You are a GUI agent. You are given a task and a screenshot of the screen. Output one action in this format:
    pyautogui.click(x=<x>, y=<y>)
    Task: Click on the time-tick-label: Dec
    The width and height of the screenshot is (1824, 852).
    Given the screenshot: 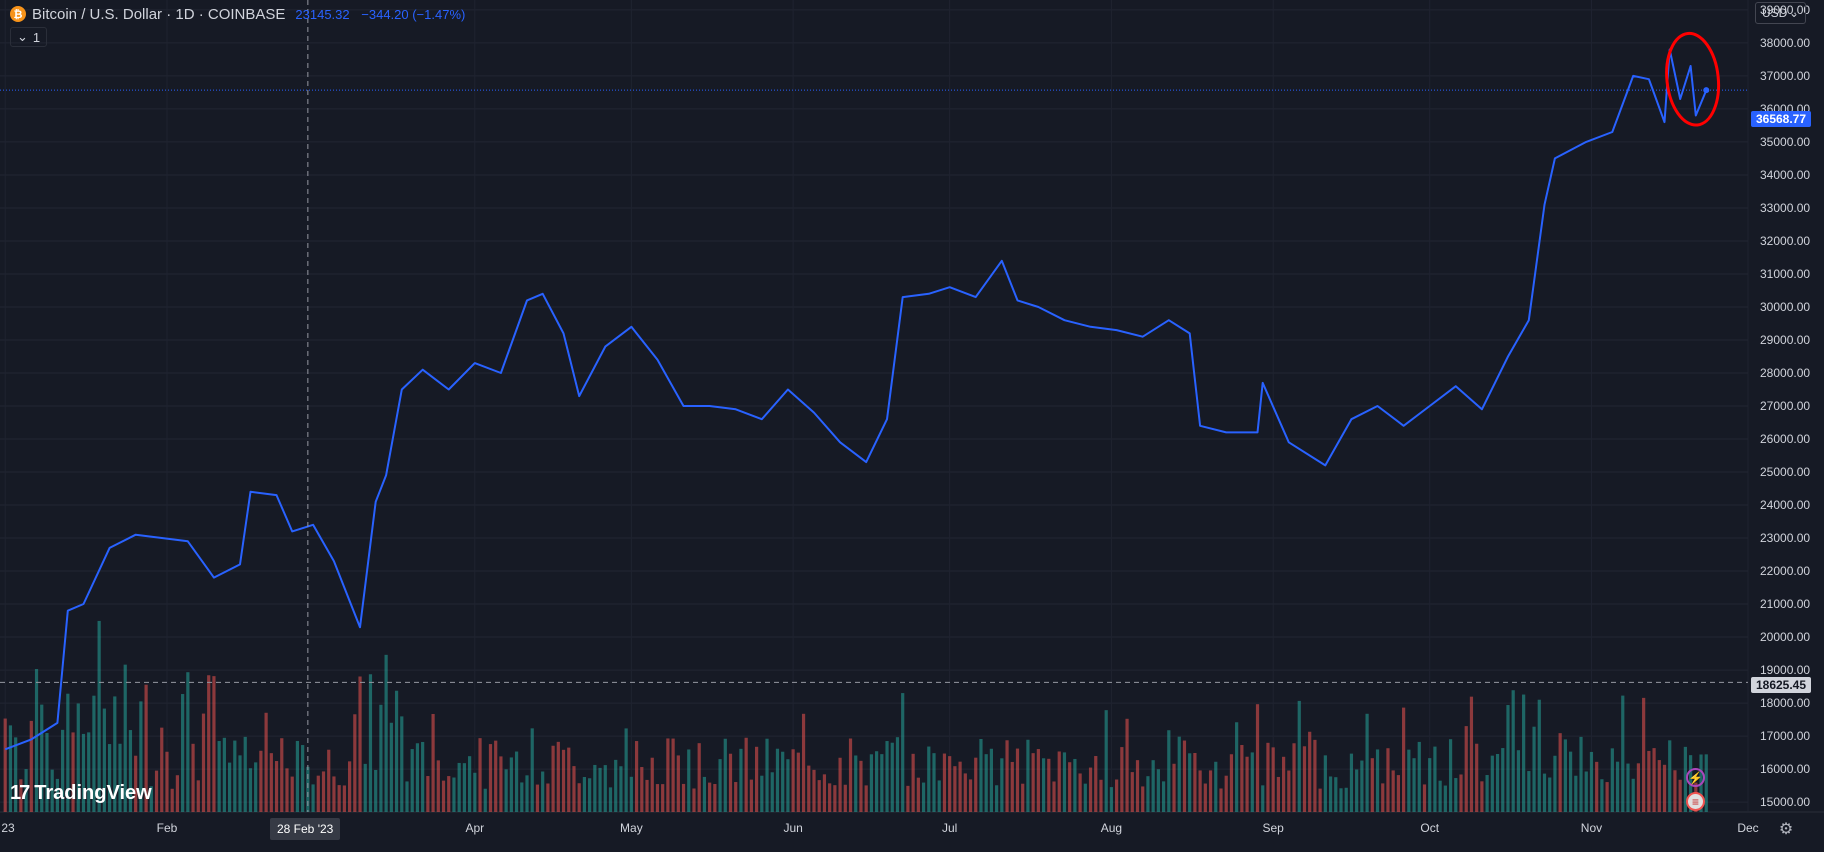 What is the action you would take?
    pyautogui.click(x=1747, y=828)
    